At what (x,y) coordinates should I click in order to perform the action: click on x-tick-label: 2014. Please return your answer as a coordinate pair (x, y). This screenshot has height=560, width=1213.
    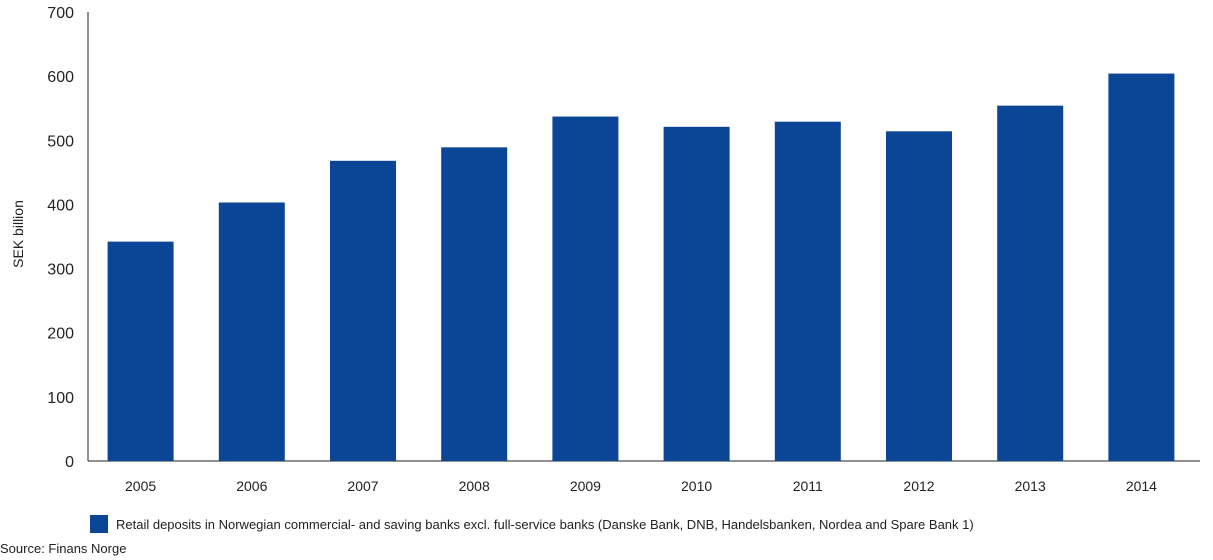
    Looking at the image, I should click on (1141, 486).